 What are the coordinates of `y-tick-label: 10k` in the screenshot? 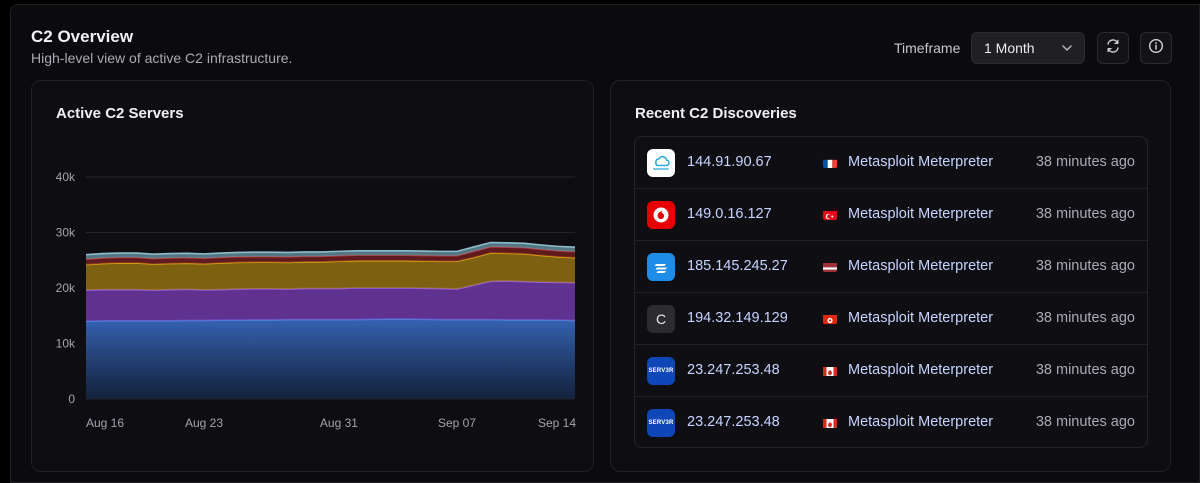 It's located at (66, 344).